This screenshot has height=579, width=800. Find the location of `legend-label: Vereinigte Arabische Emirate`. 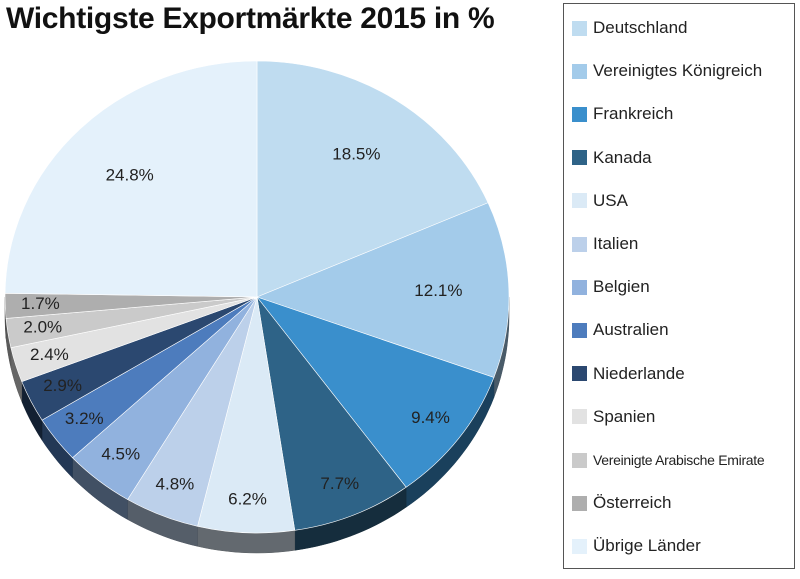

legend-label: Vereinigte Arabische Emirate is located at coordinates (679, 460).